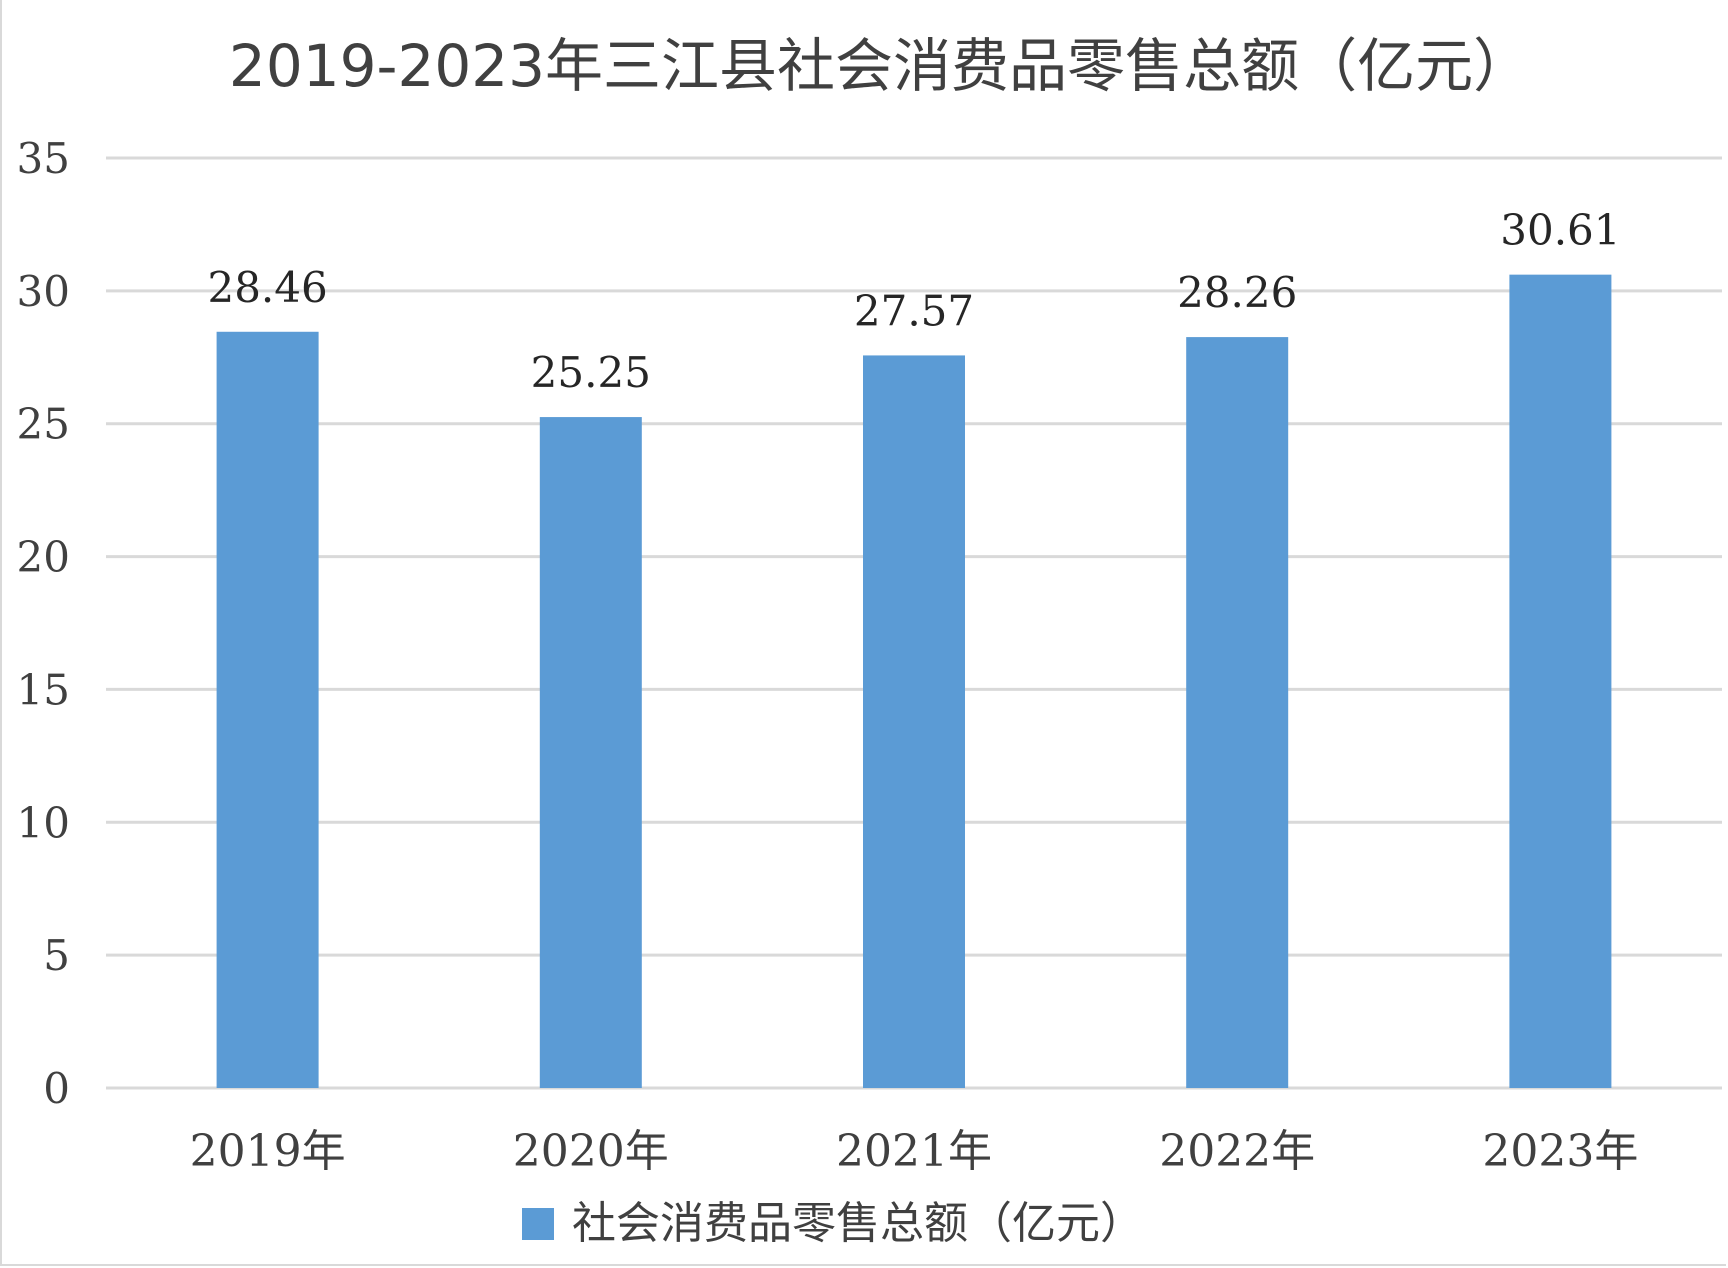 This screenshot has height=1268, width=1728. What do you see at coordinates (43, 291) in the screenshot?
I see `y-tick-label: 30` at bounding box center [43, 291].